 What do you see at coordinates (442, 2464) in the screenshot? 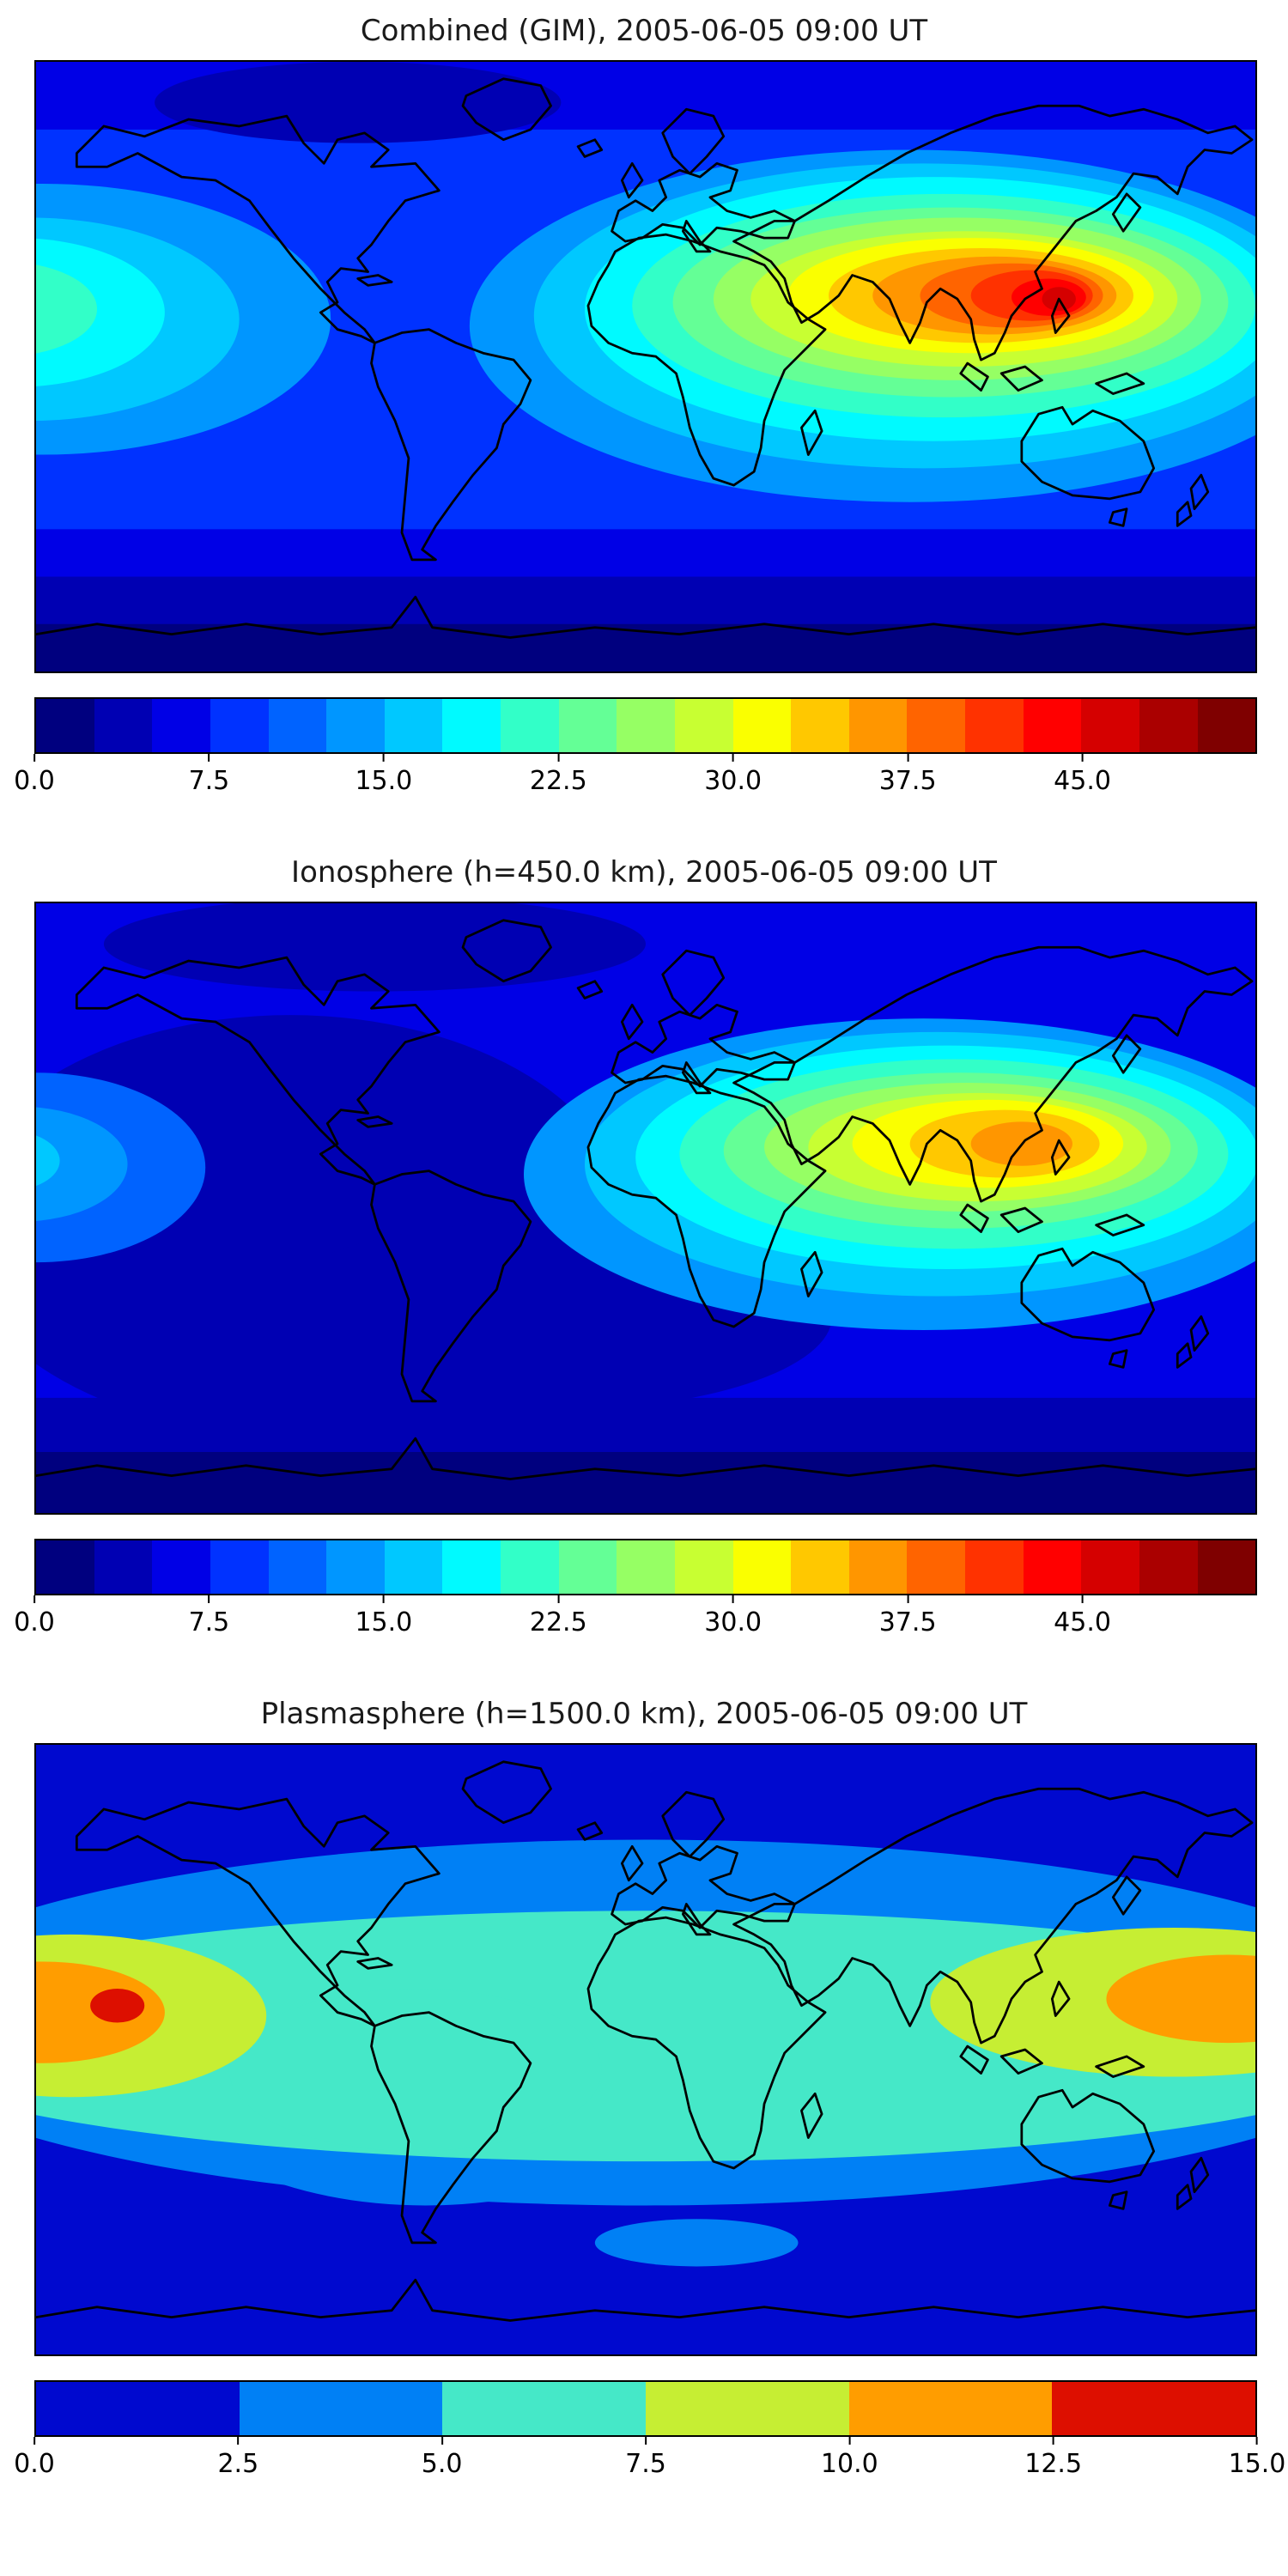
I see `colorbar-tick-label: 5.0` at bounding box center [442, 2464].